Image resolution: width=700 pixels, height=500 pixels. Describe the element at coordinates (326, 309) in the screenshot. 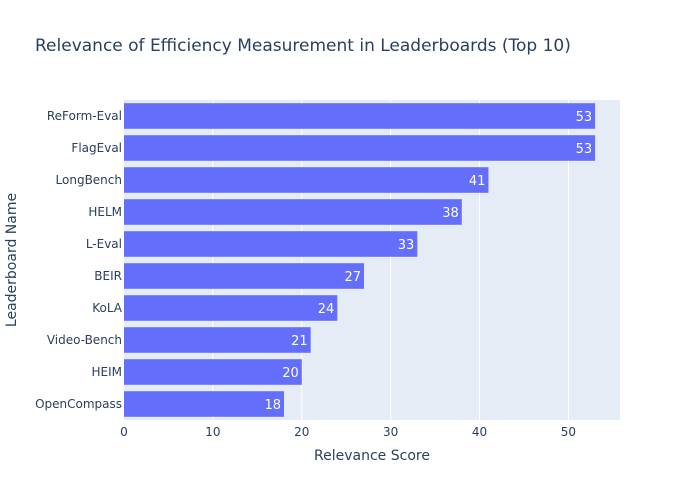

I see `bar-value-label: 24` at that location.